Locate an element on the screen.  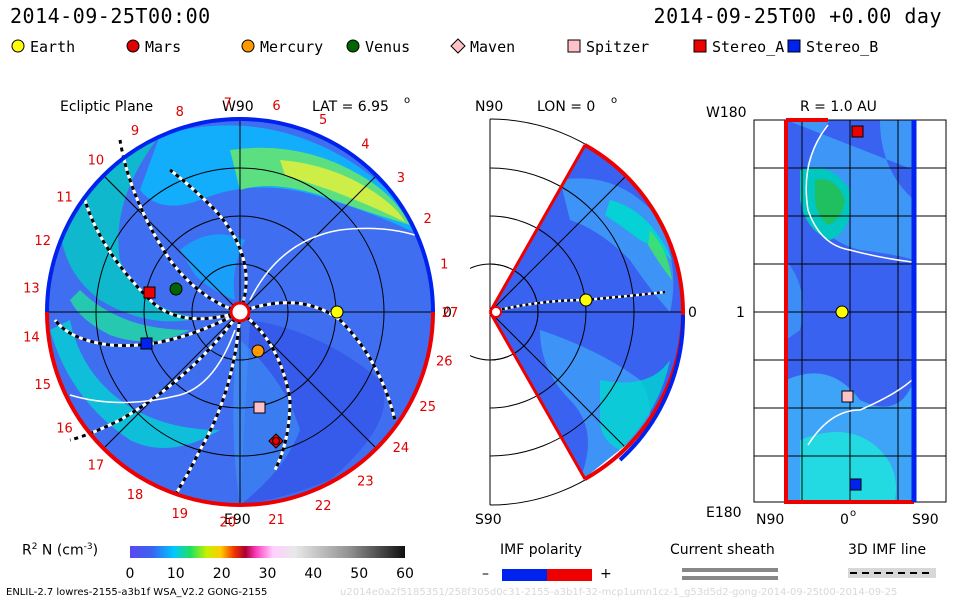
imf-line-swatch is located at coordinates (892, 573).